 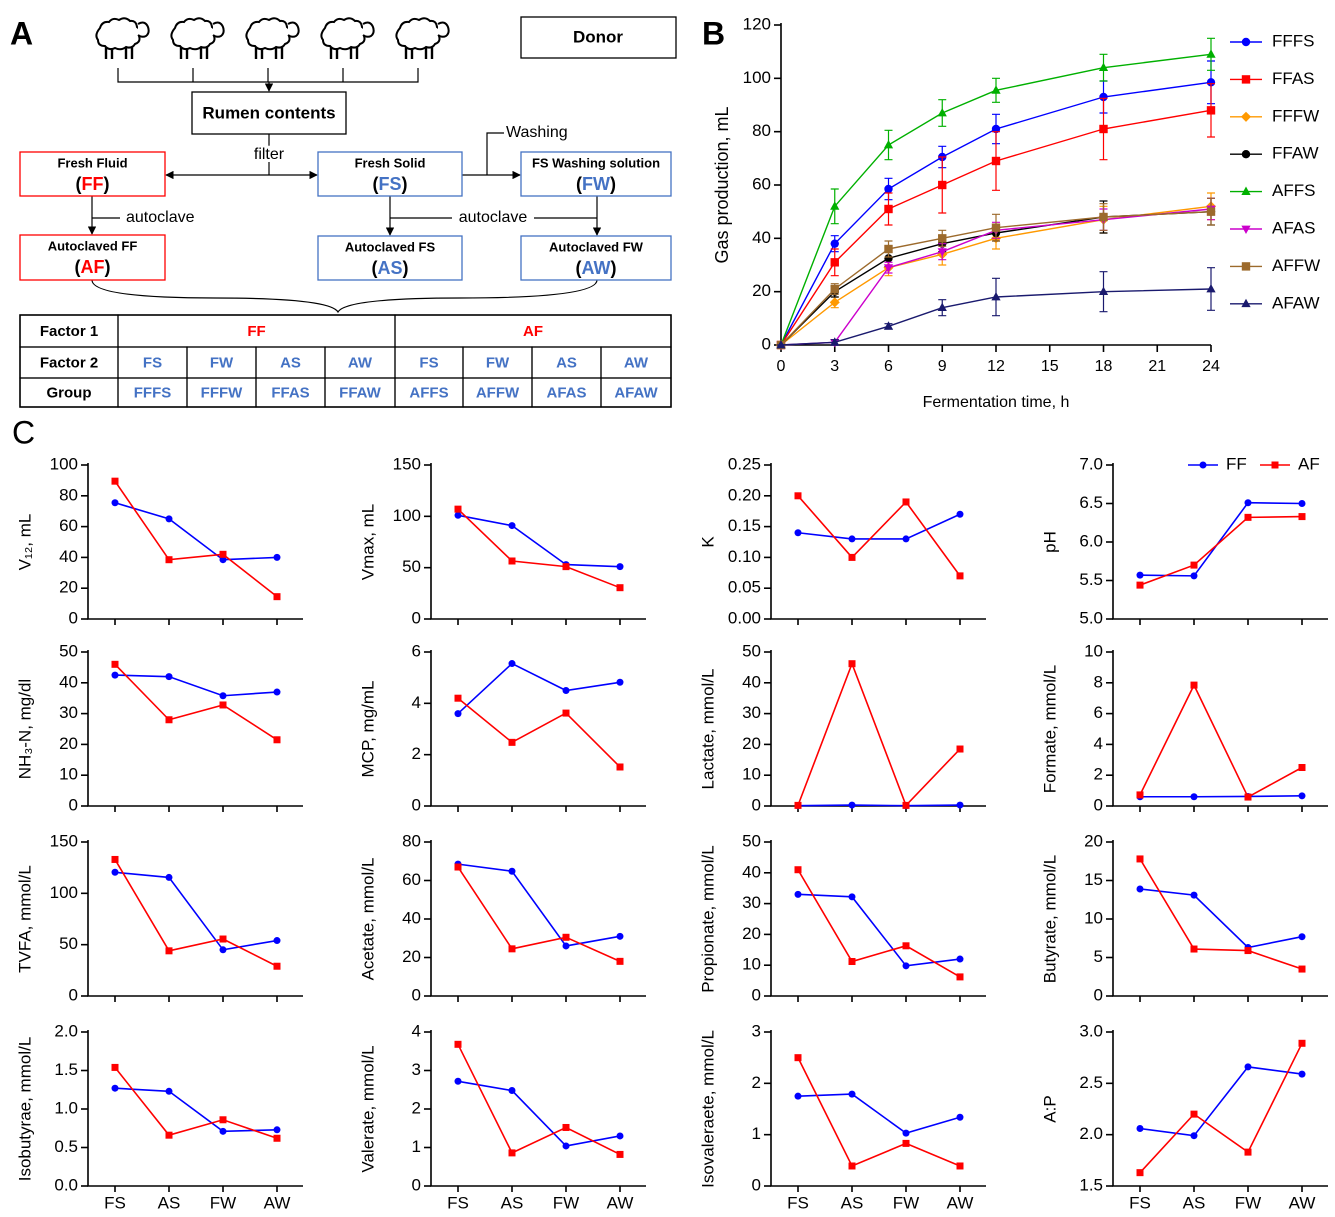 What do you see at coordinates (596, 246) in the screenshot?
I see `node-label: Autoclaved FW` at bounding box center [596, 246].